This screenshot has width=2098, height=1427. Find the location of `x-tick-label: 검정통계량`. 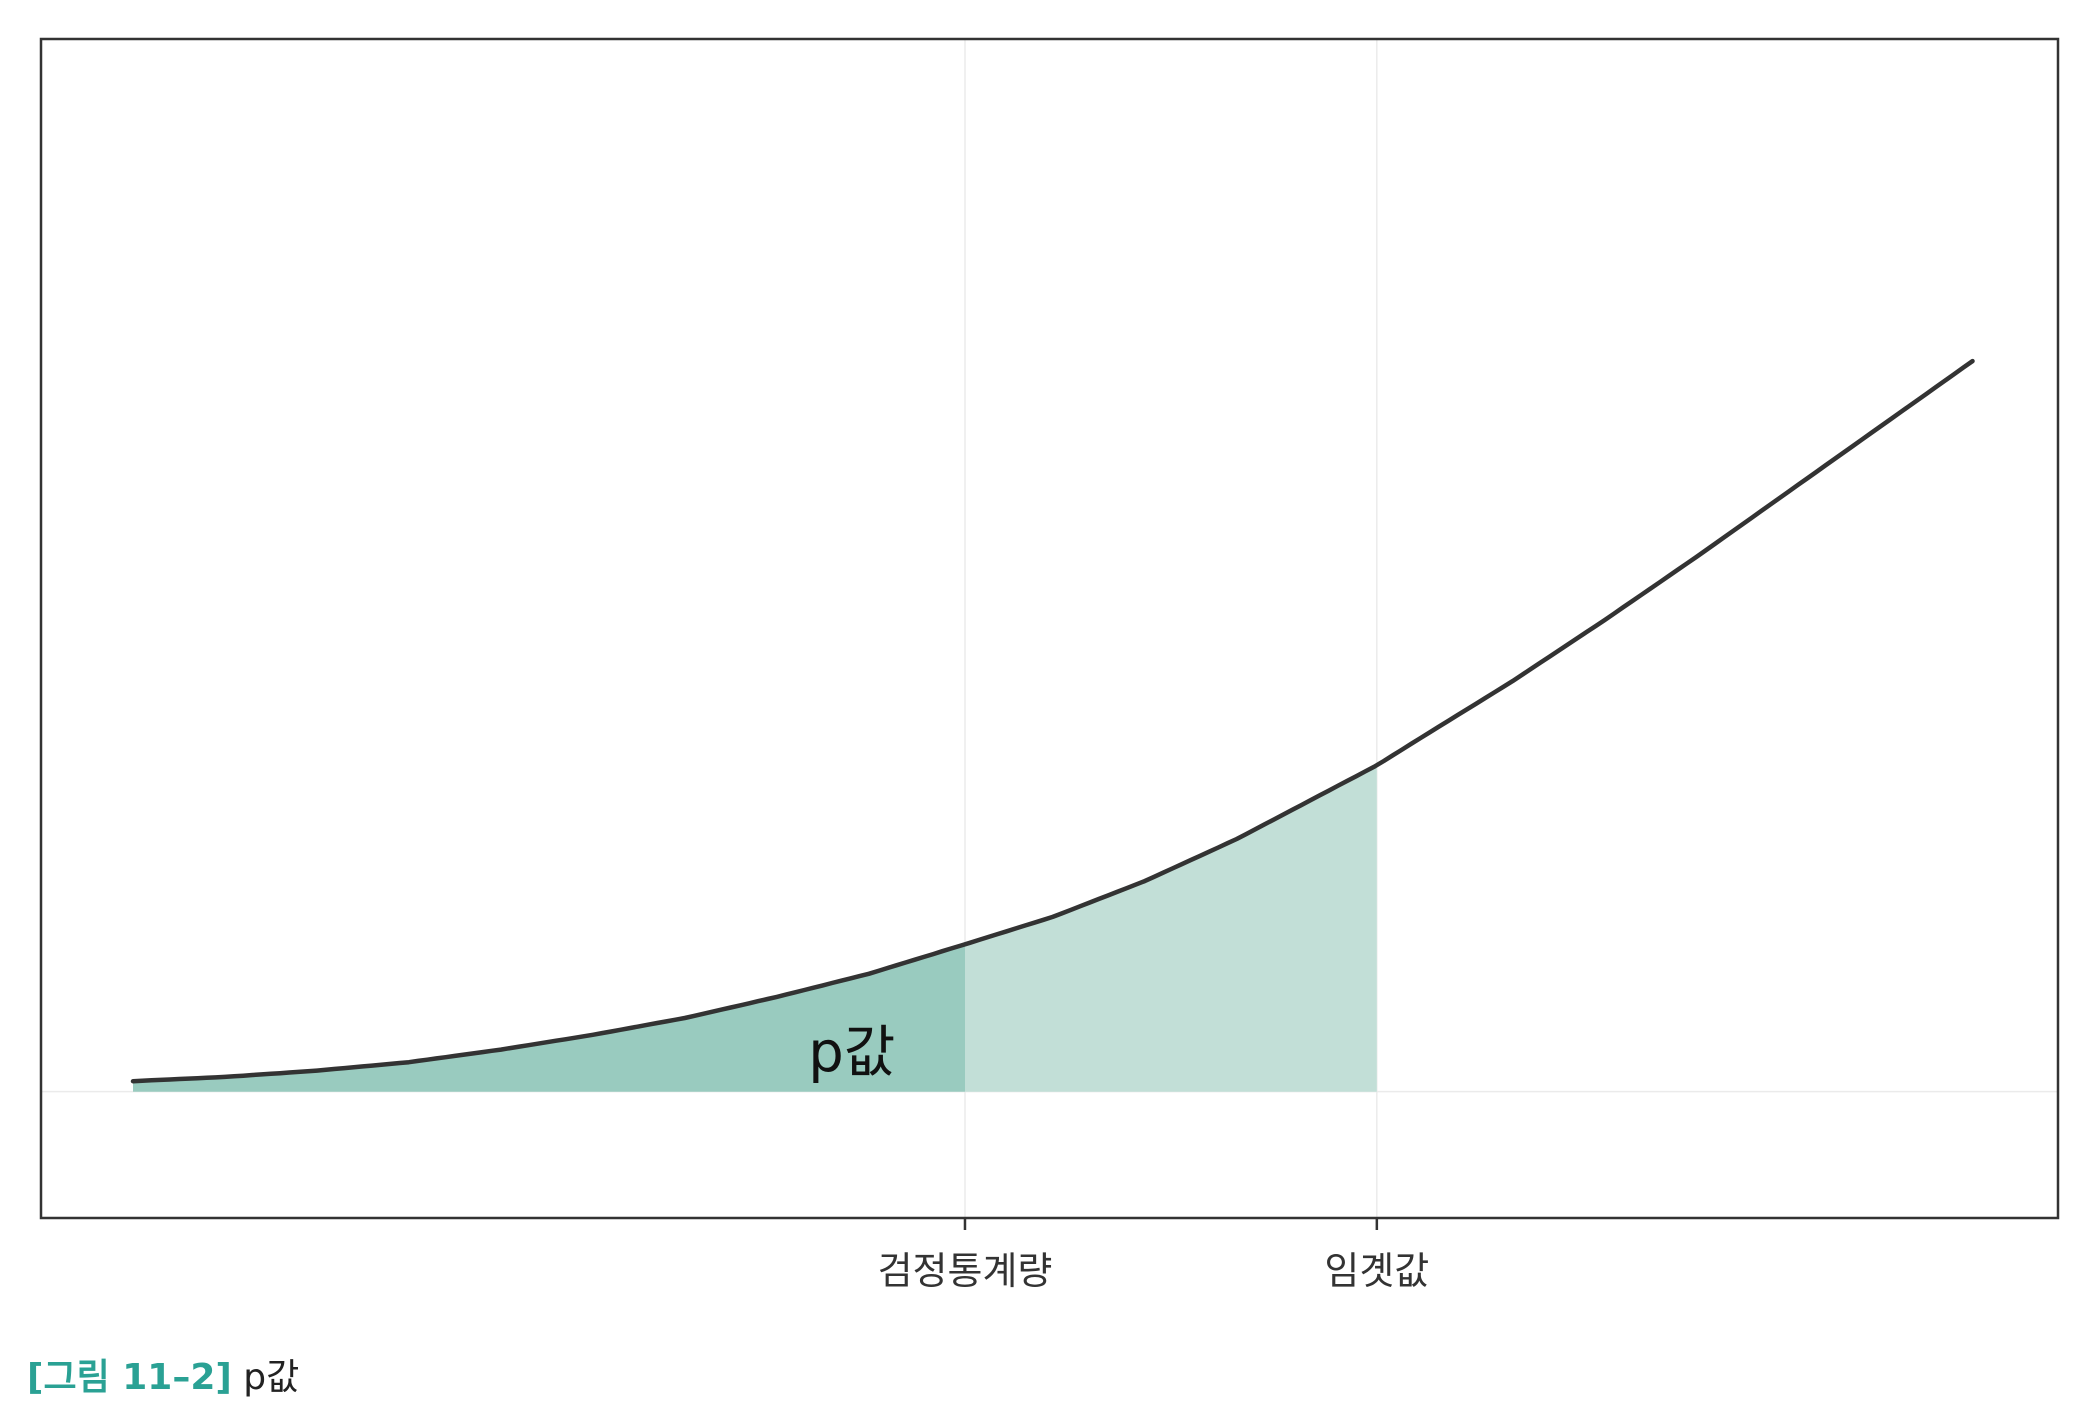

x-tick-label: 검정통계량 is located at coordinates (965, 1271).